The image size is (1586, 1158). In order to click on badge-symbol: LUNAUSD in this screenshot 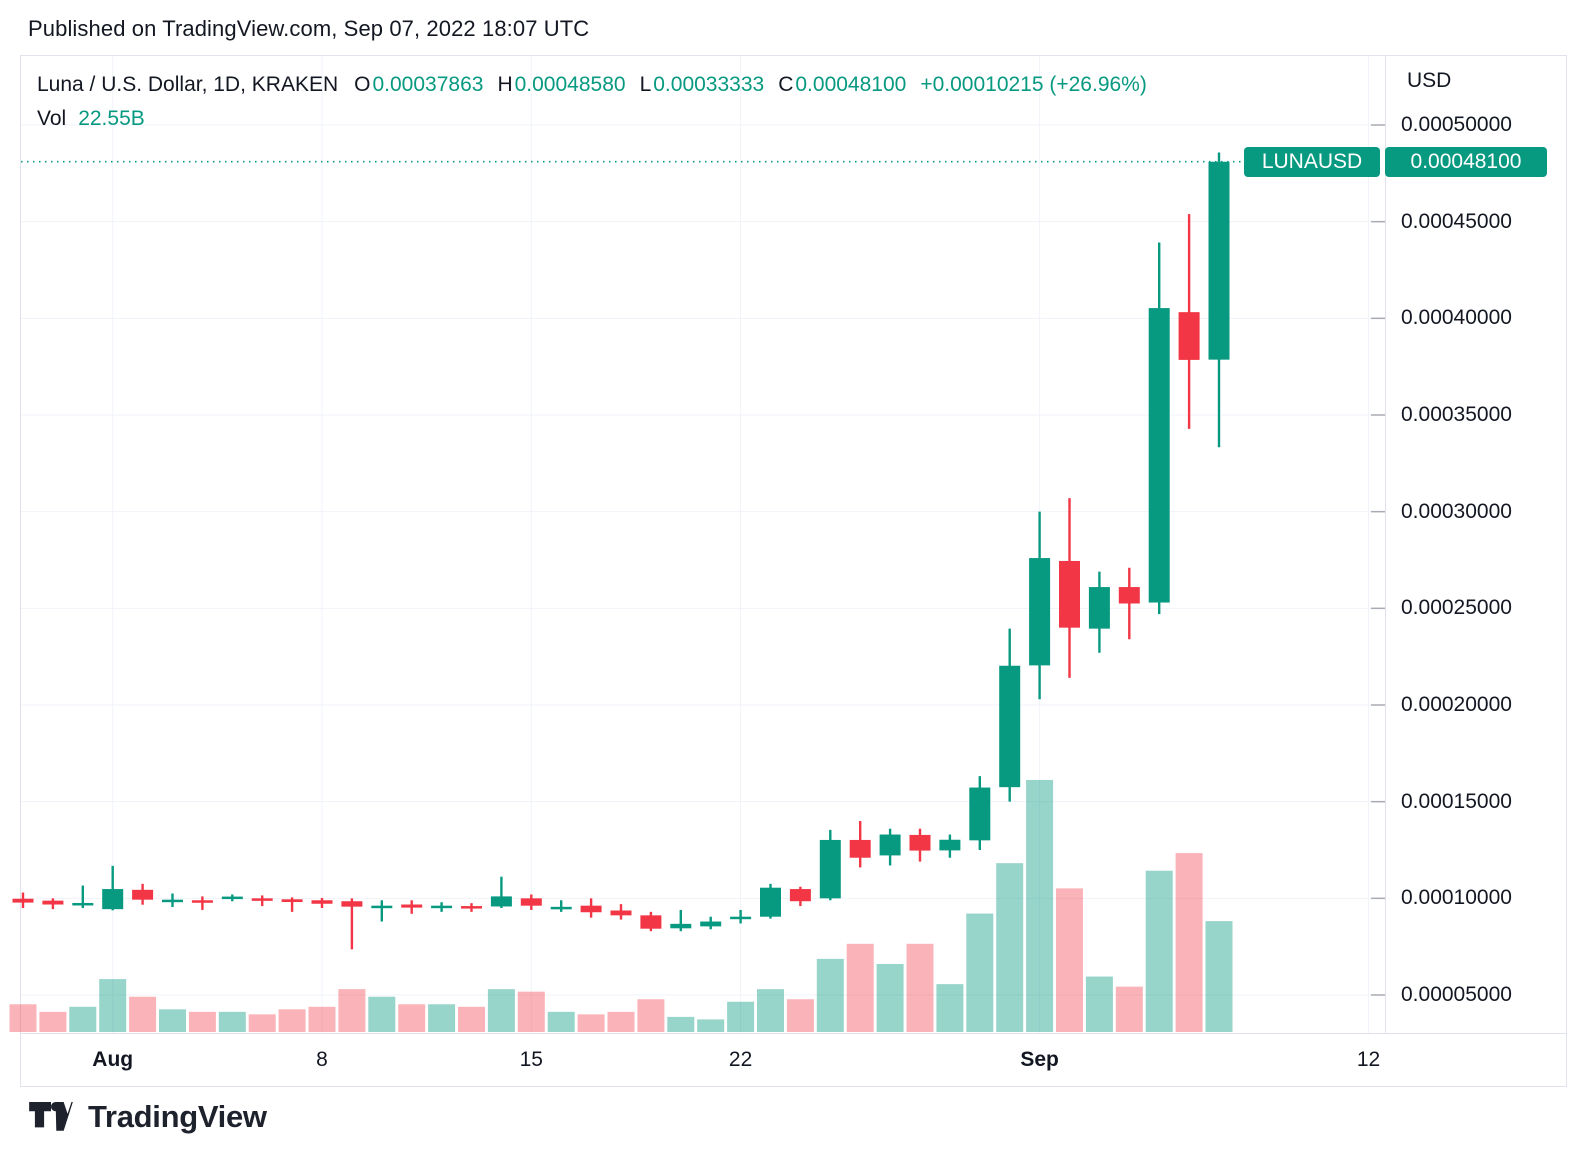, I will do `click(1312, 161)`.